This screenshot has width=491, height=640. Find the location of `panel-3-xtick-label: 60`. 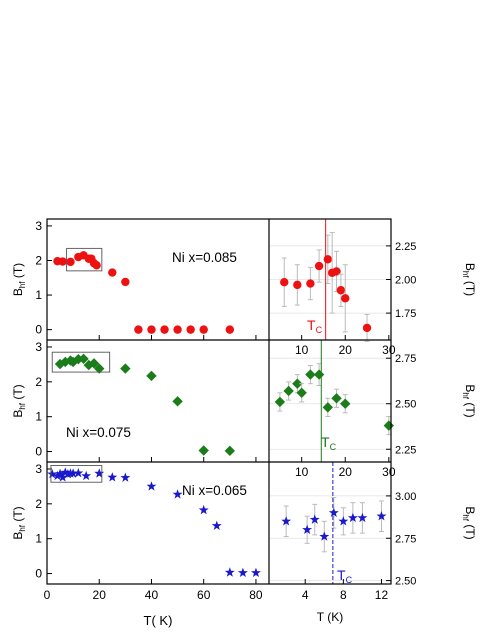

panel-3-xtick-label: 60 is located at coordinates (204, 595).